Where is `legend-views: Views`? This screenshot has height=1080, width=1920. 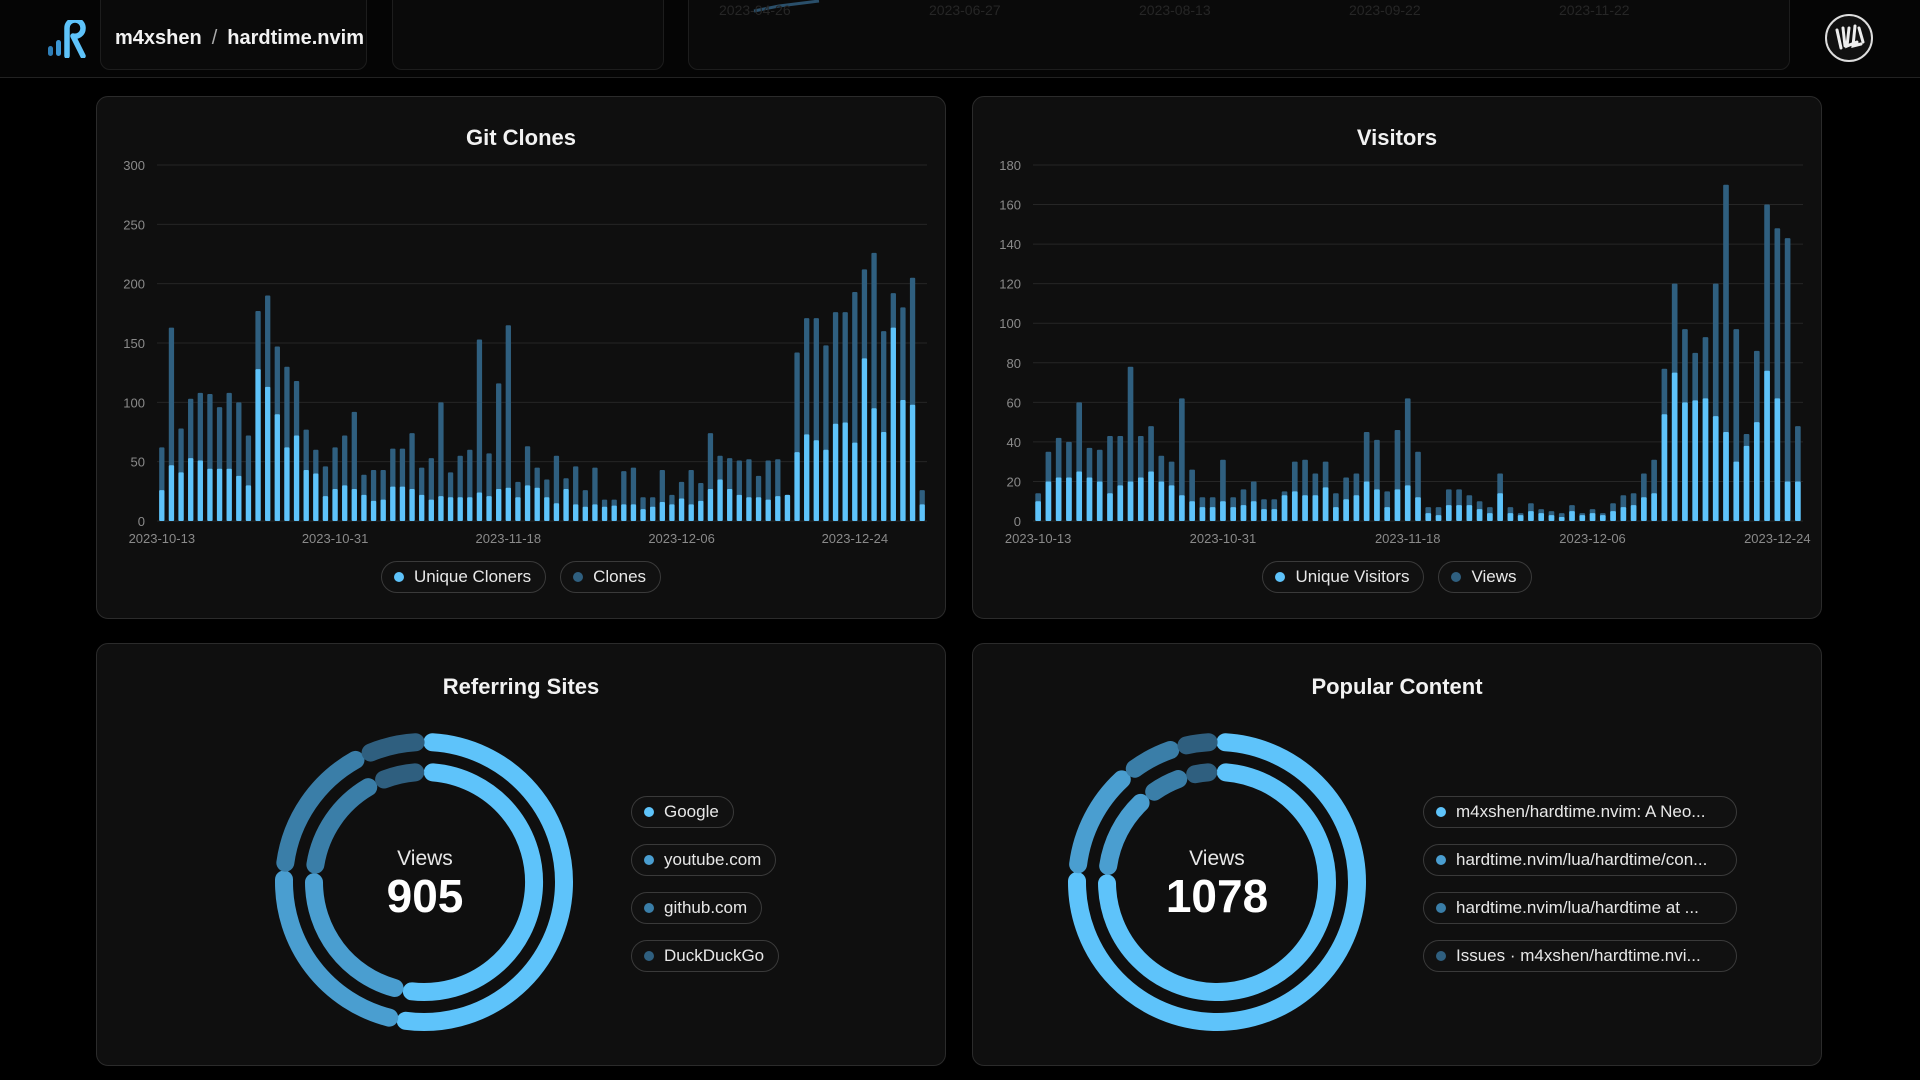 legend-views: Views is located at coordinates (1485, 577).